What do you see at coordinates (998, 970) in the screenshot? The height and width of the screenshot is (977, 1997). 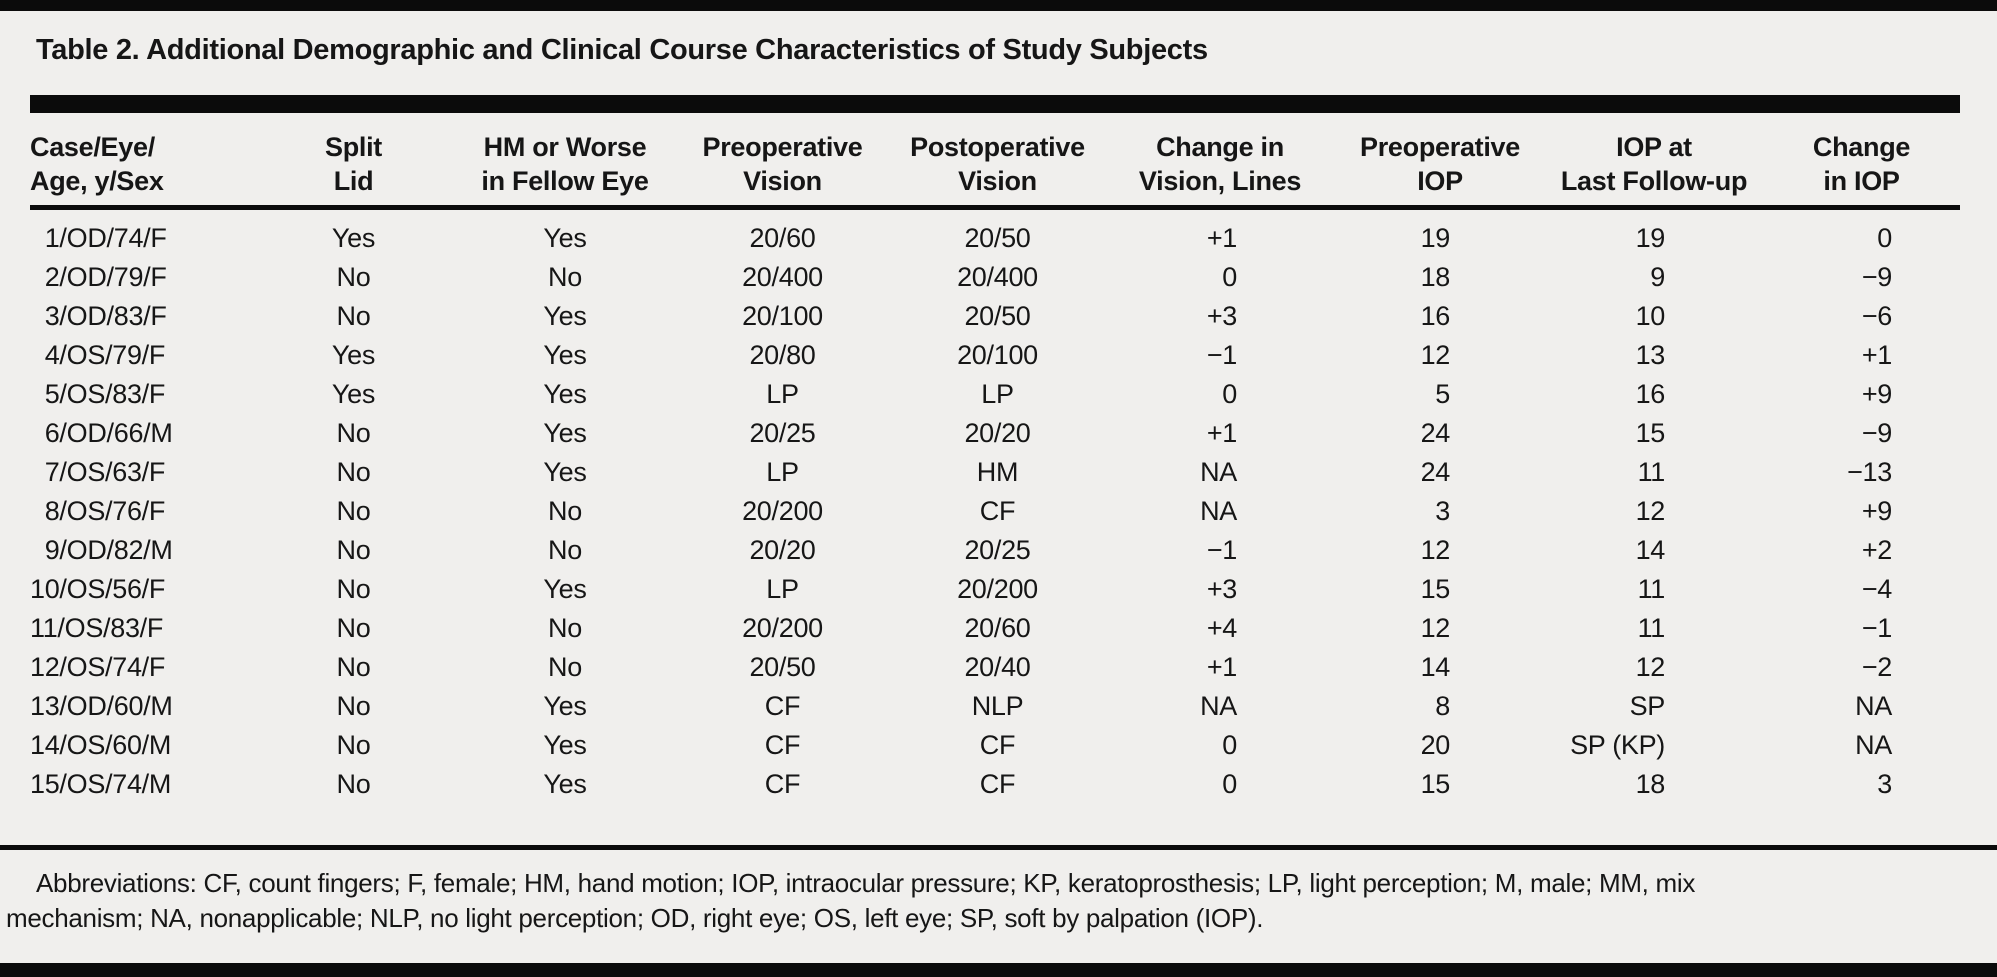 I see `bottom-border-rule` at bounding box center [998, 970].